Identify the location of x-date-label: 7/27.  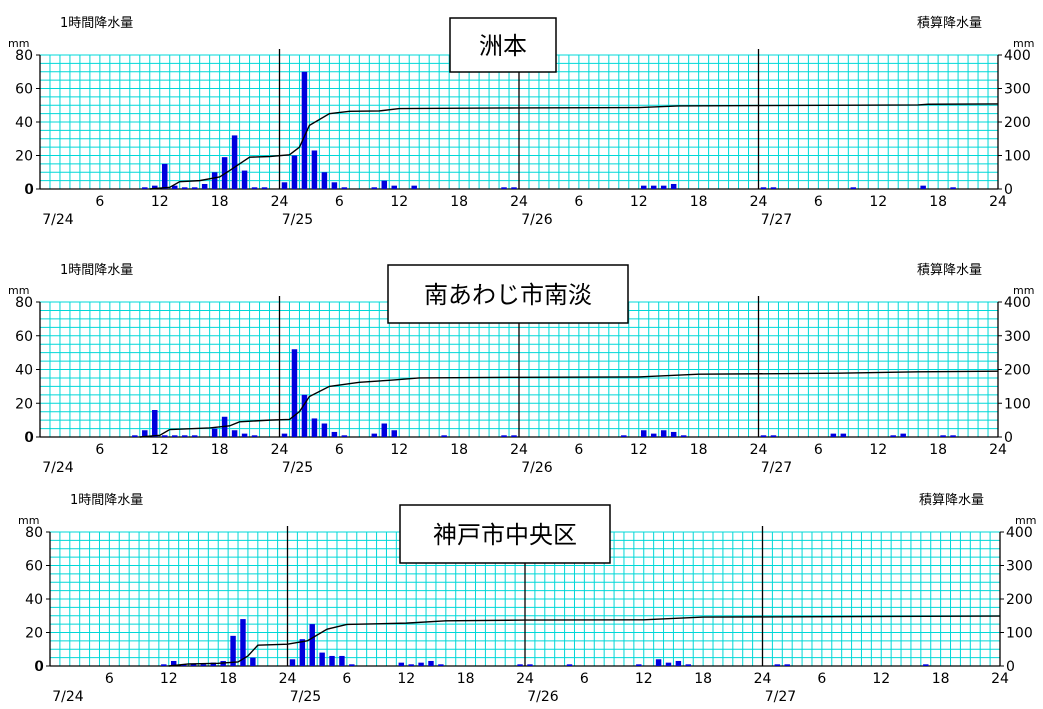
(780, 697).